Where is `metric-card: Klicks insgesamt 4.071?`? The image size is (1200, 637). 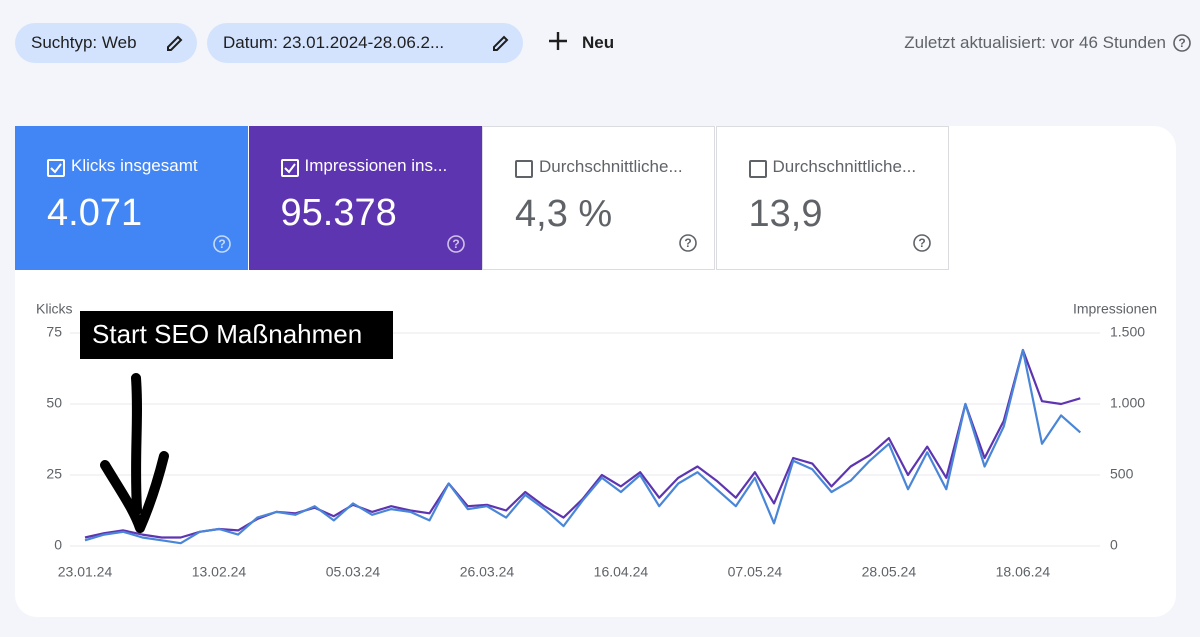
metric-card: Klicks insgesamt 4.071? is located at coordinates (131, 198).